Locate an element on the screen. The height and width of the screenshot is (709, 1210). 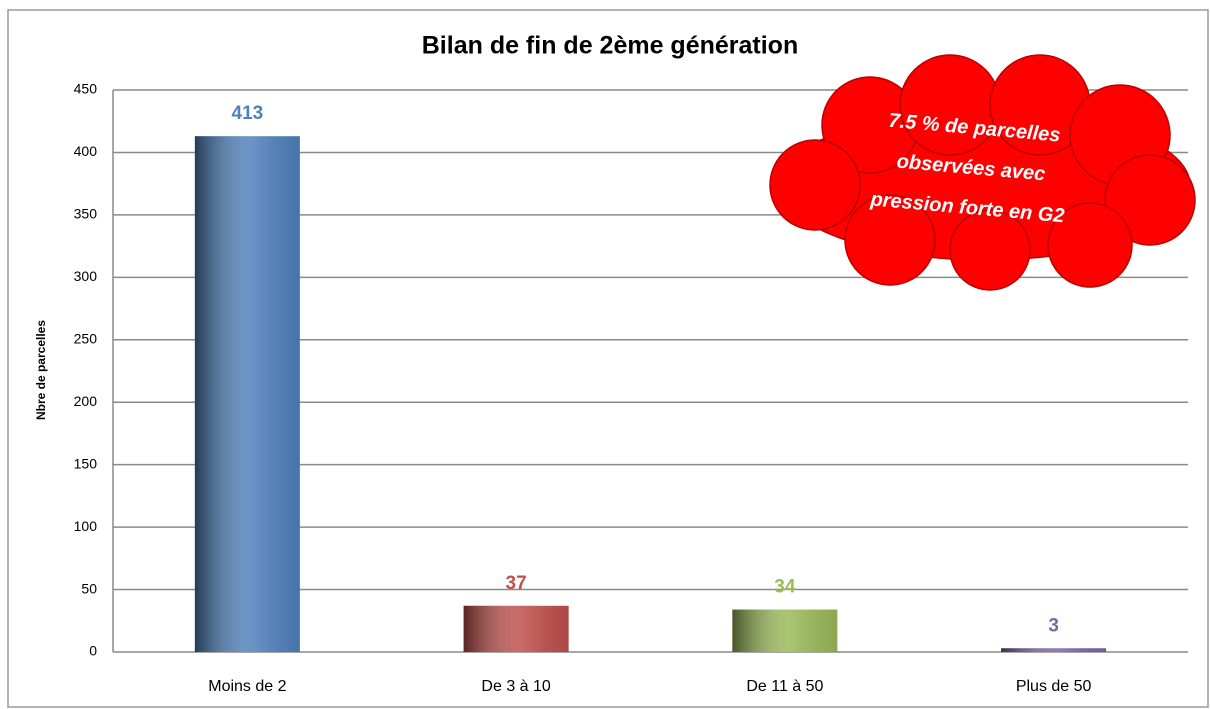
y-tick-label: 50 is located at coordinates (89, 588).